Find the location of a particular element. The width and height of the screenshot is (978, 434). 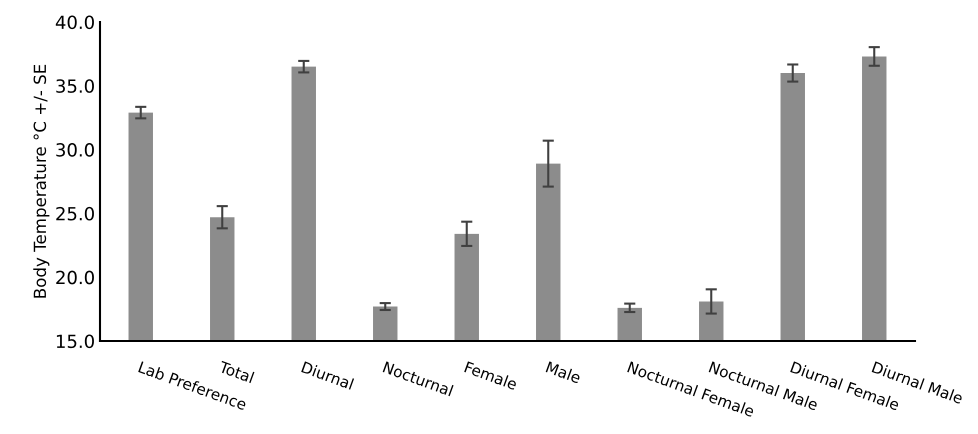

y-tick-label: 25.0 is located at coordinates (75, 213).